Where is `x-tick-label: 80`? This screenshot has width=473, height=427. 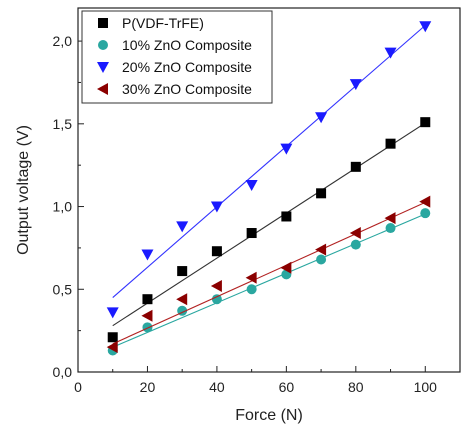 x-tick-label: 80 is located at coordinates (356, 387).